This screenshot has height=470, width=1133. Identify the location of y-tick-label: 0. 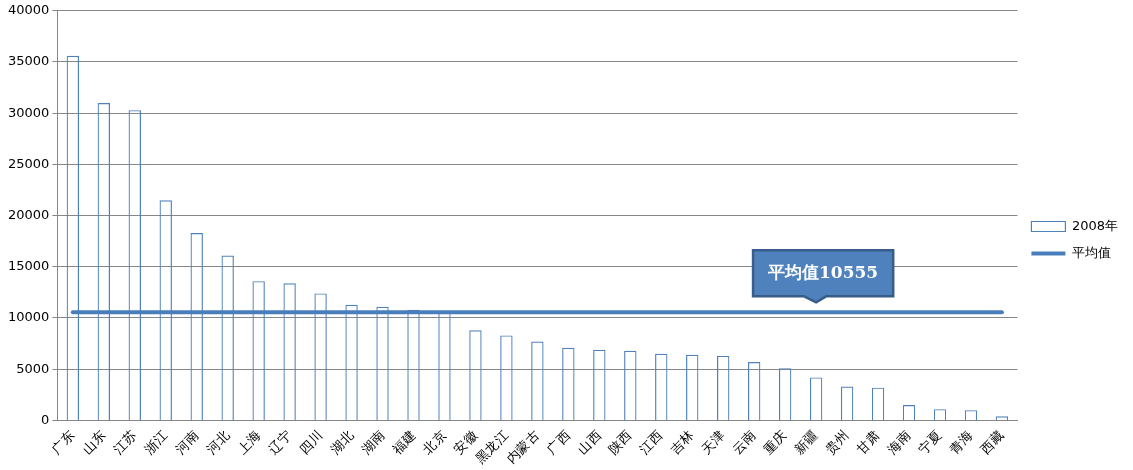
(45, 419).